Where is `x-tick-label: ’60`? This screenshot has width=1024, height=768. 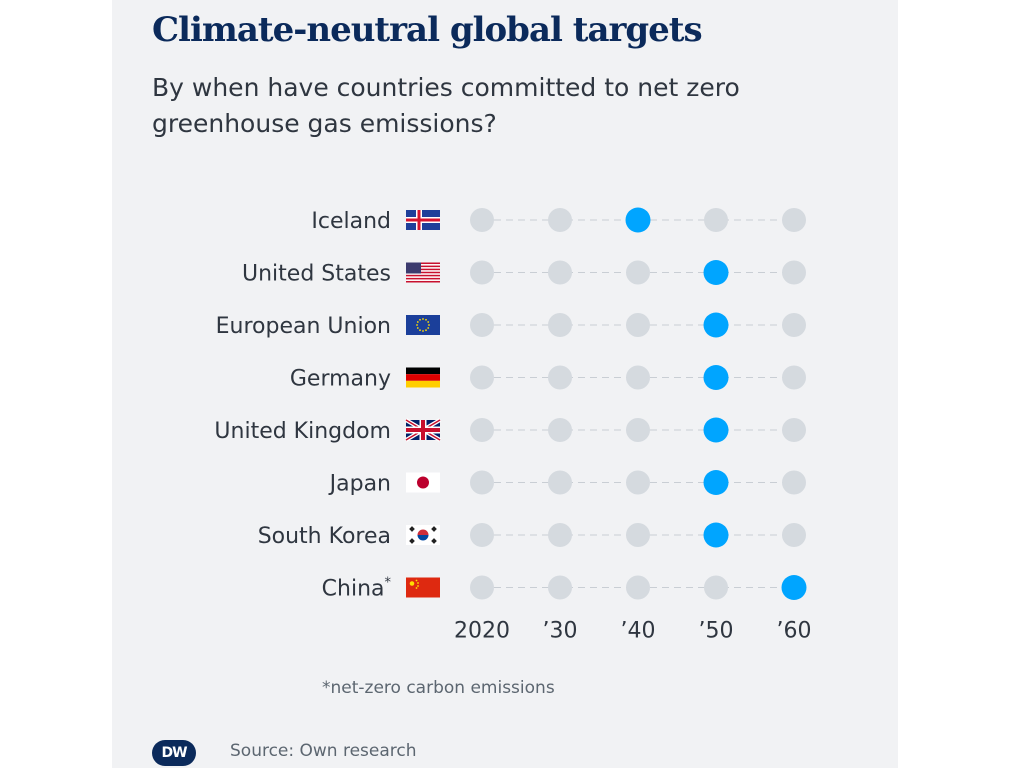 x-tick-label: ’60 is located at coordinates (794, 631).